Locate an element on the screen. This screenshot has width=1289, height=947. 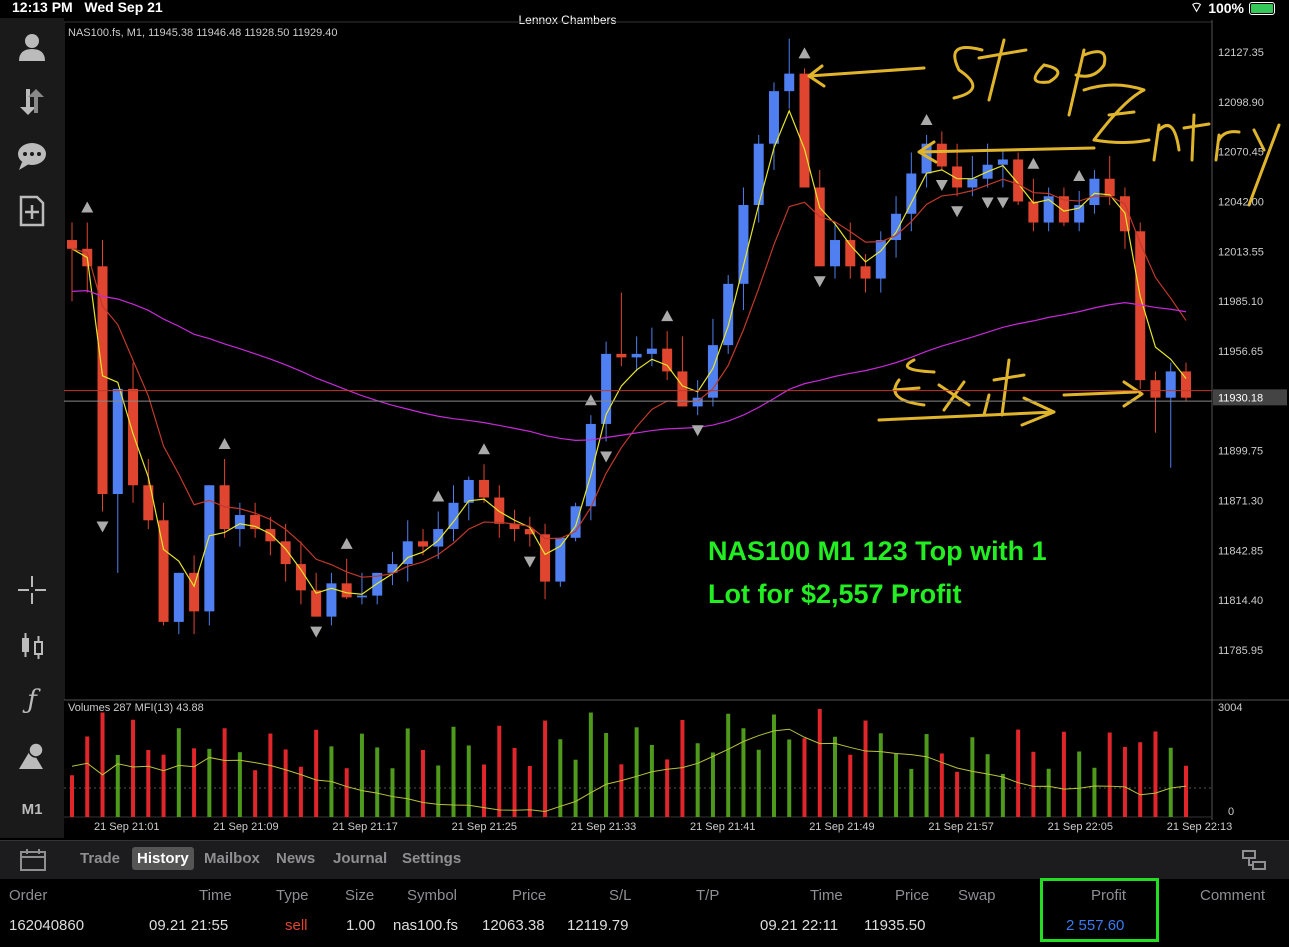
volume-min-label: 0 is located at coordinates (1231, 812).